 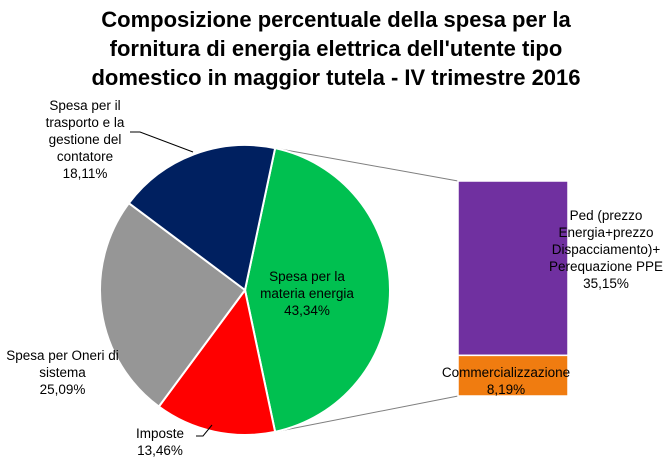 I want to click on leader-line-imposte, so click(x=204, y=430).